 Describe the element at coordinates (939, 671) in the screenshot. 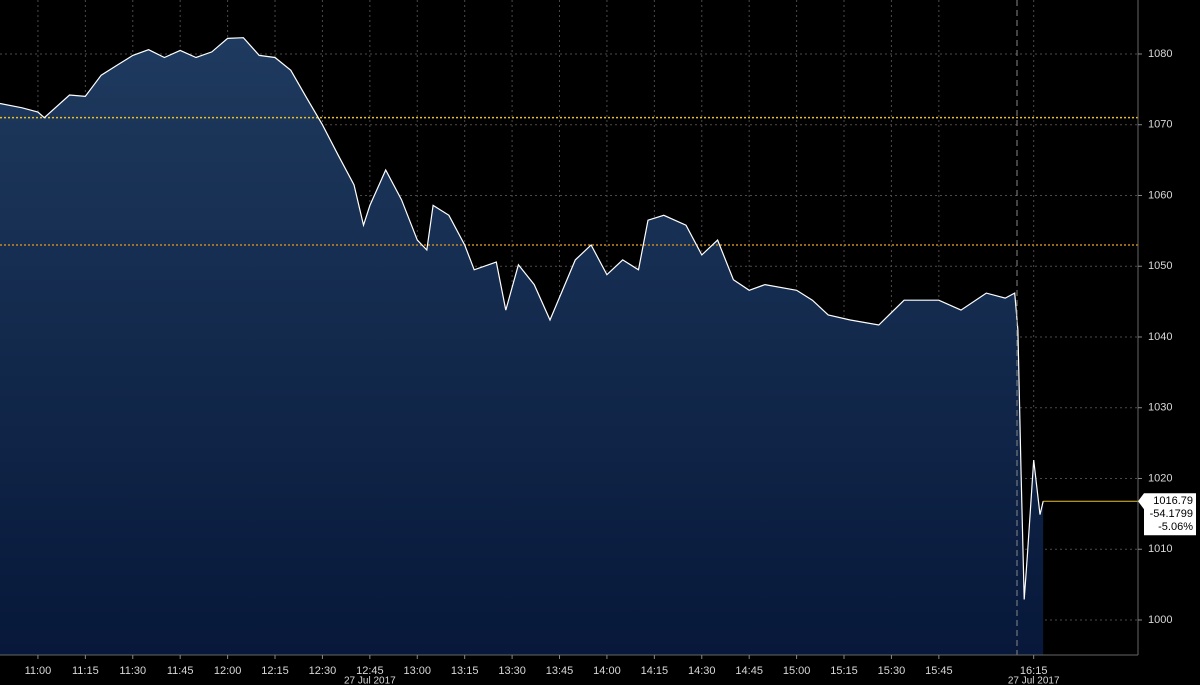

I see `x-tick-label: 15:45` at that location.